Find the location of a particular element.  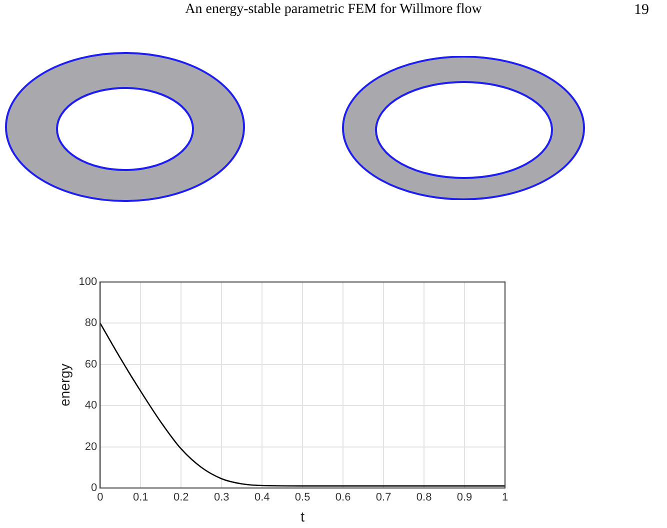

x-tick-label: 0.6 is located at coordinates (343, 498).